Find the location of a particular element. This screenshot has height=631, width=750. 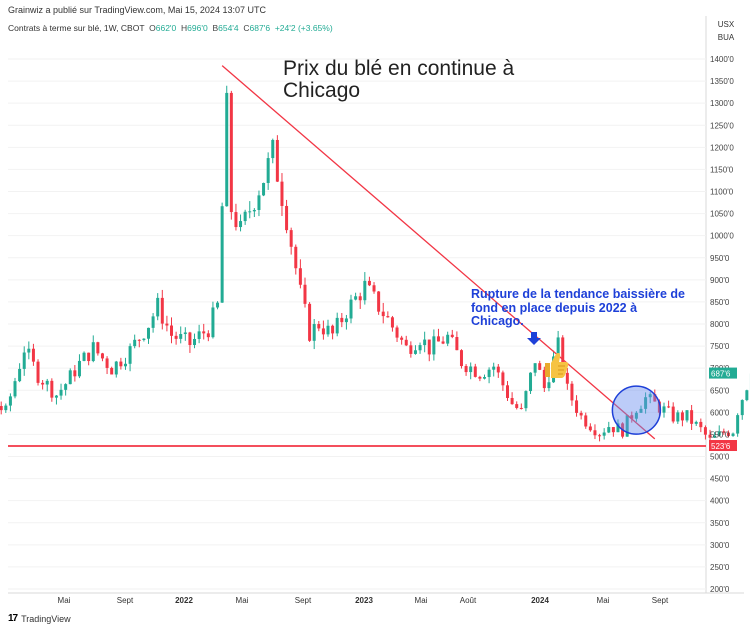

y-tick-label: 650'0 is located at coordinates (720, 390).